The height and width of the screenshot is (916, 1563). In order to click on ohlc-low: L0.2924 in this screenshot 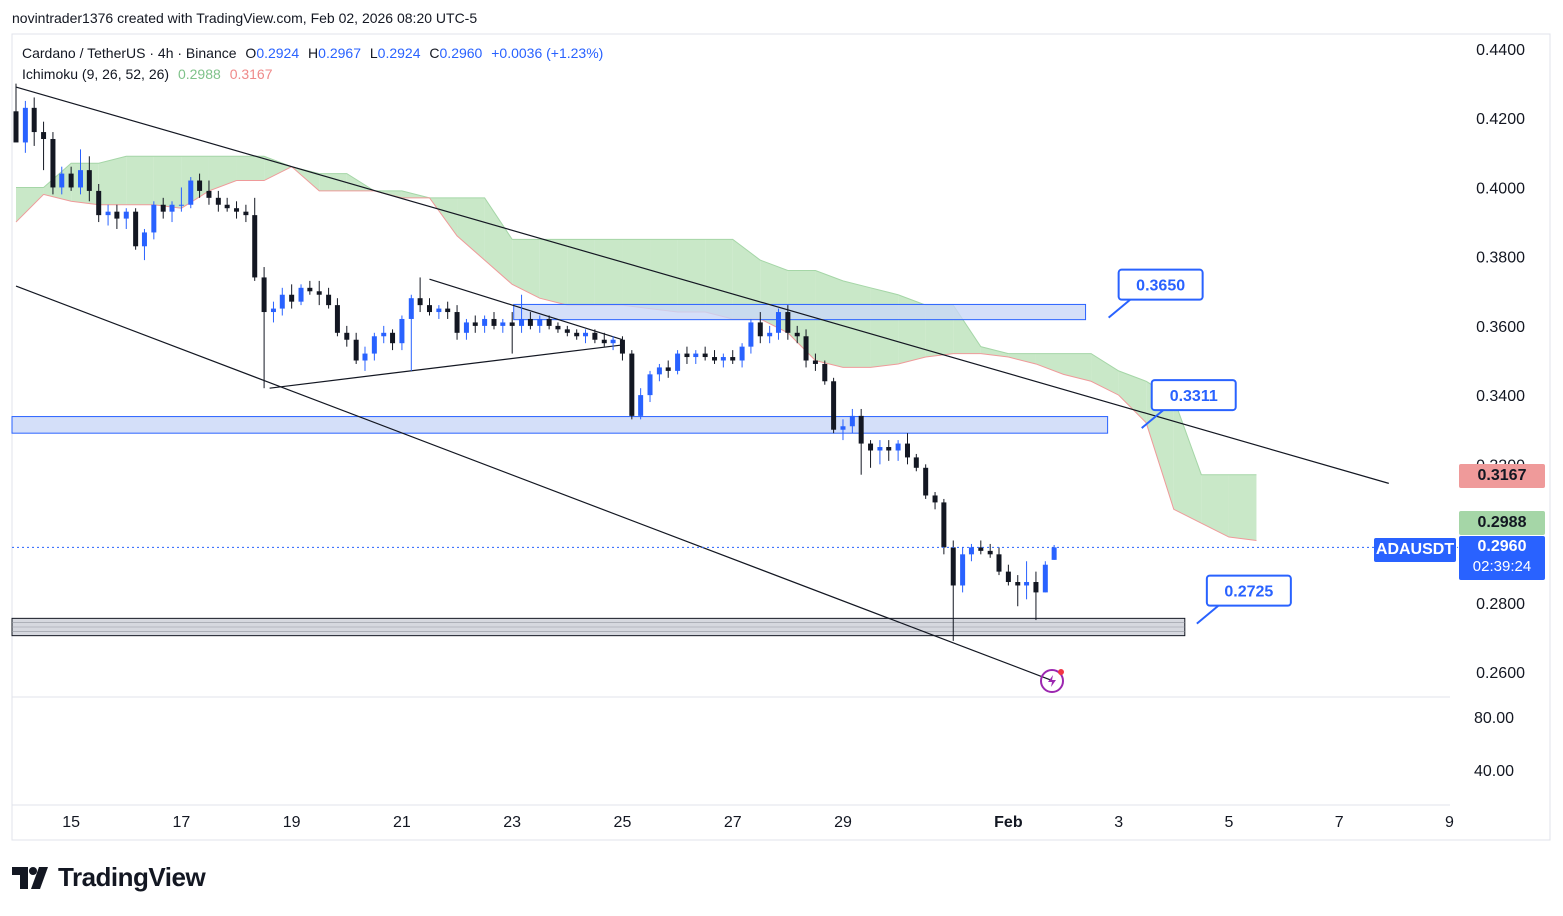, I will do `click(395, 53)`.